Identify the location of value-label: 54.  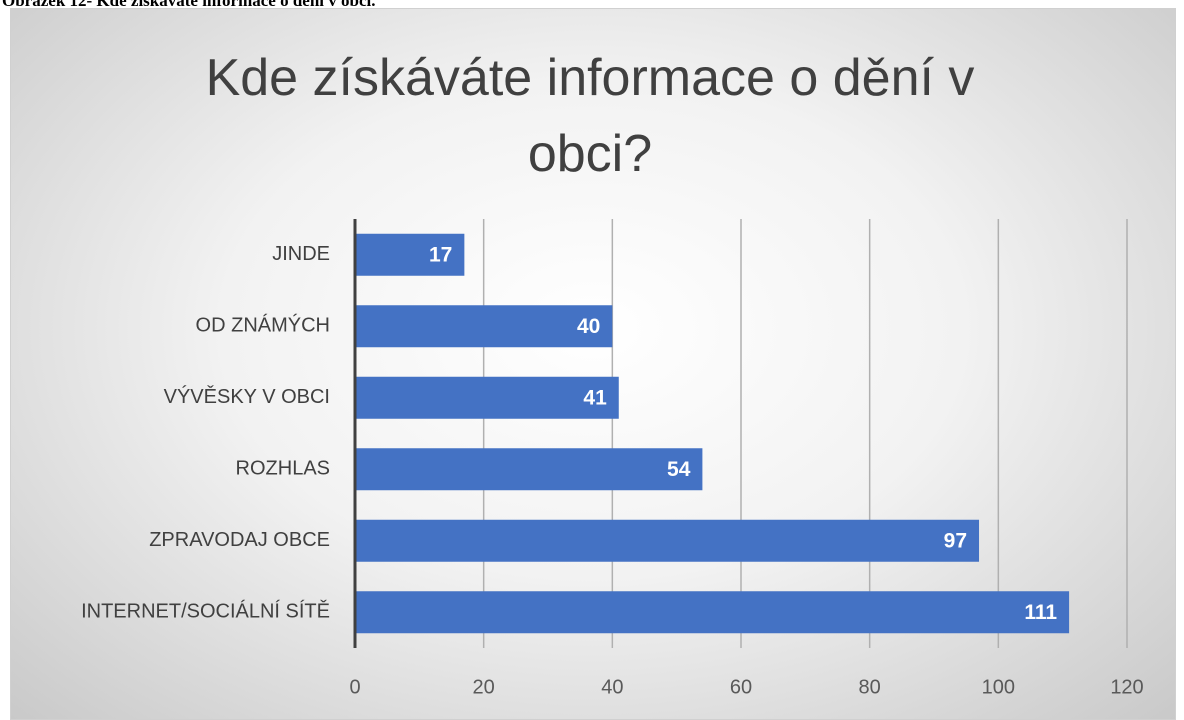
(679, 469).